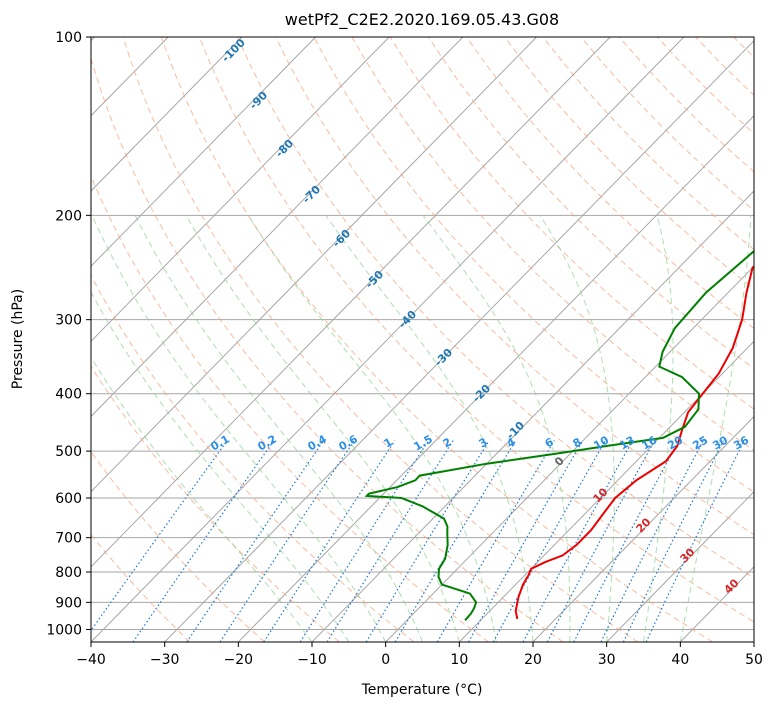  Describe the element at coordinates (68, 452) in the screenshot. I see `y-tick-label: 500` at that location.